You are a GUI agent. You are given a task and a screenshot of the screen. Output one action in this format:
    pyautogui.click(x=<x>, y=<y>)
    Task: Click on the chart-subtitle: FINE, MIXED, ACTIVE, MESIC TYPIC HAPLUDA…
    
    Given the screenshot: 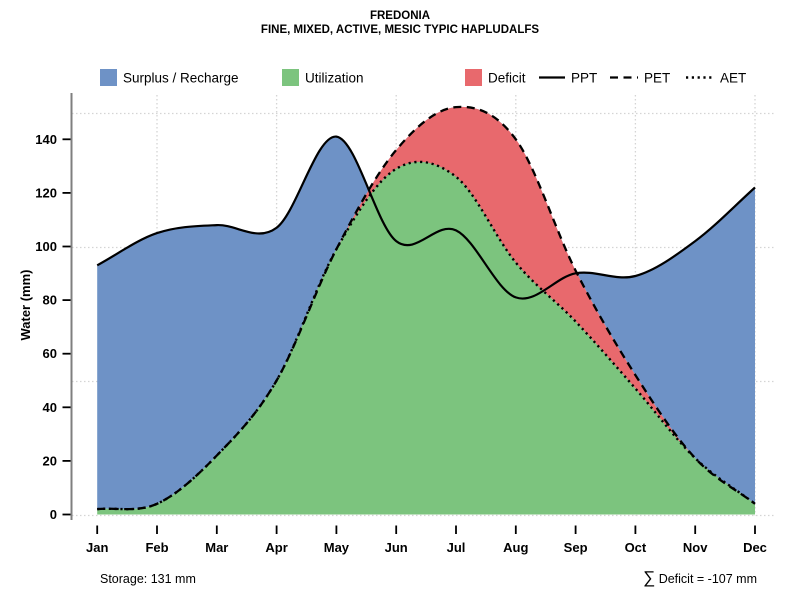 What is the action you would take?
    pyautogui.click(x=400, y=30)
    